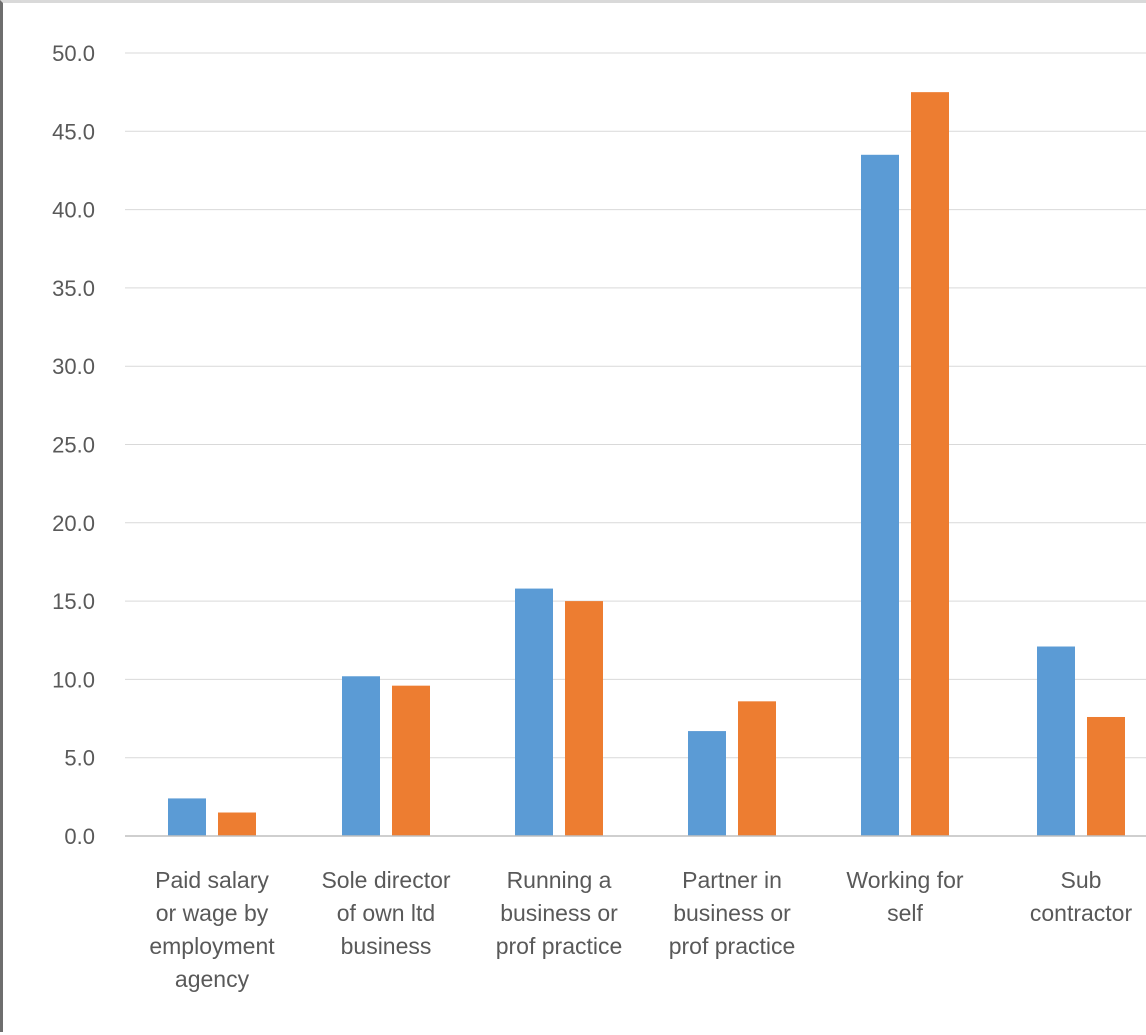 The height and width of the screenshot is (1035, 1146). Describe the element at coordinates (79, 836) in the screenshot. I see `y-tick-label: 0.0` at that location.